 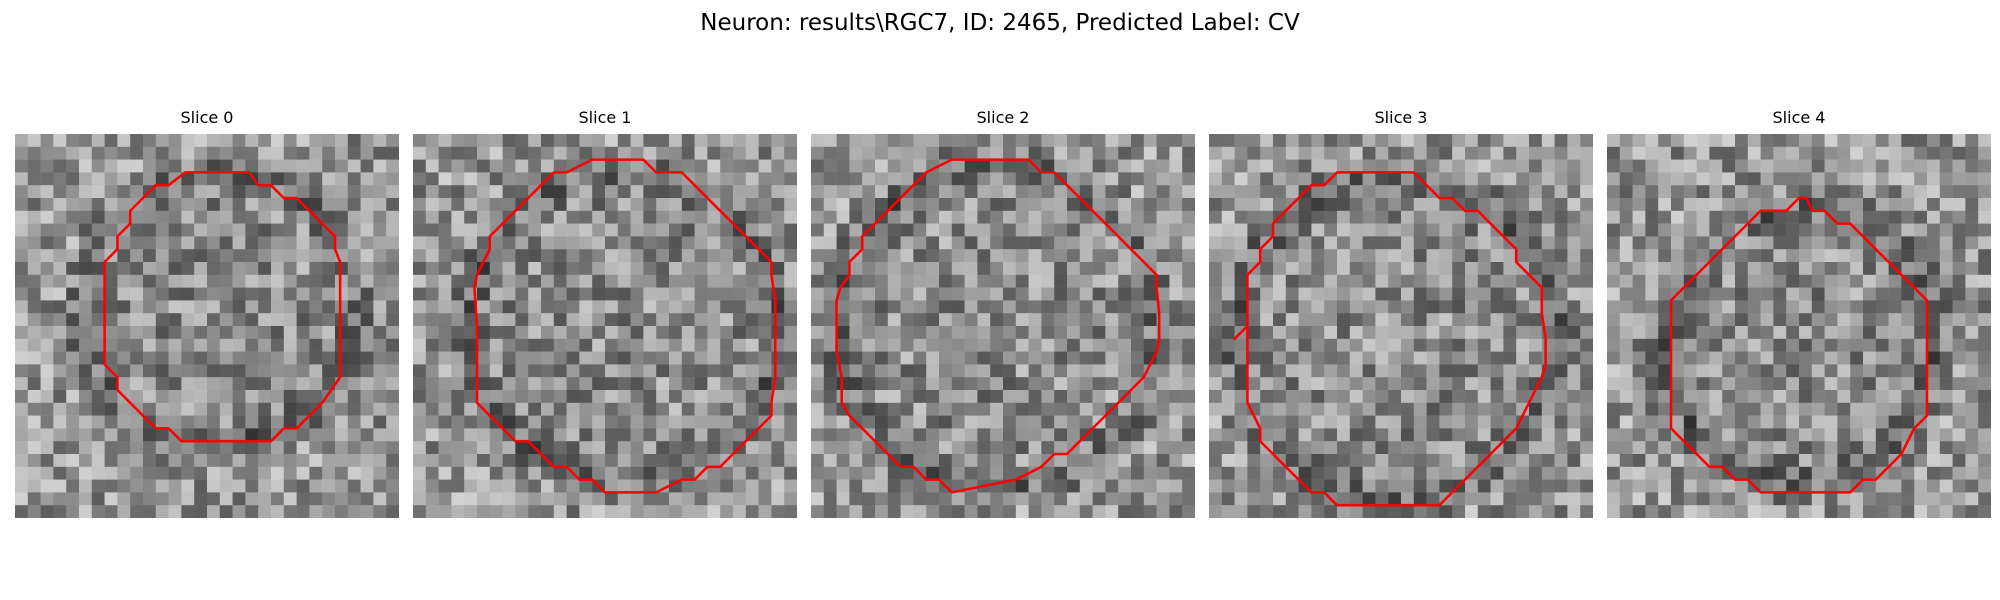 I want to click on slice-panel: Slice 4, so click(x=1799, y=313).